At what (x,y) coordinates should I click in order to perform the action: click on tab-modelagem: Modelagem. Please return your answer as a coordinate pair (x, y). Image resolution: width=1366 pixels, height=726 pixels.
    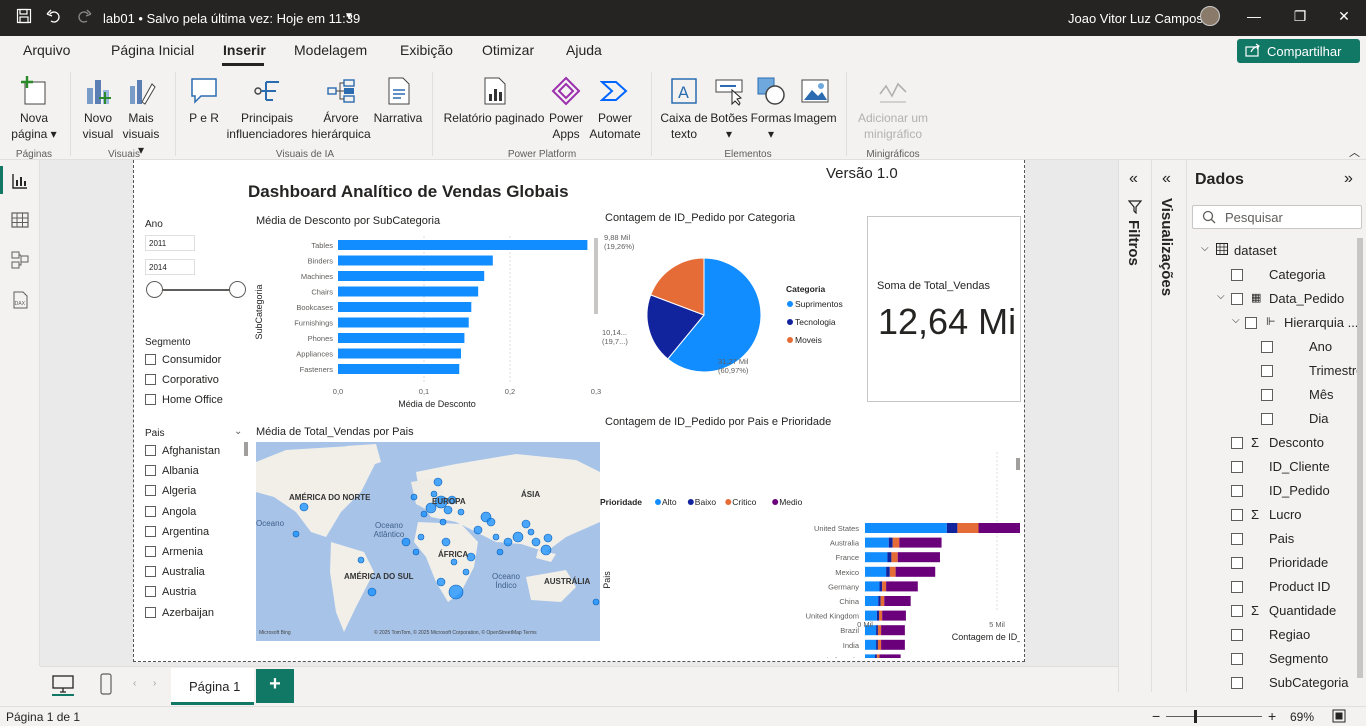
    Looking at the image, I should click on (331, 50).